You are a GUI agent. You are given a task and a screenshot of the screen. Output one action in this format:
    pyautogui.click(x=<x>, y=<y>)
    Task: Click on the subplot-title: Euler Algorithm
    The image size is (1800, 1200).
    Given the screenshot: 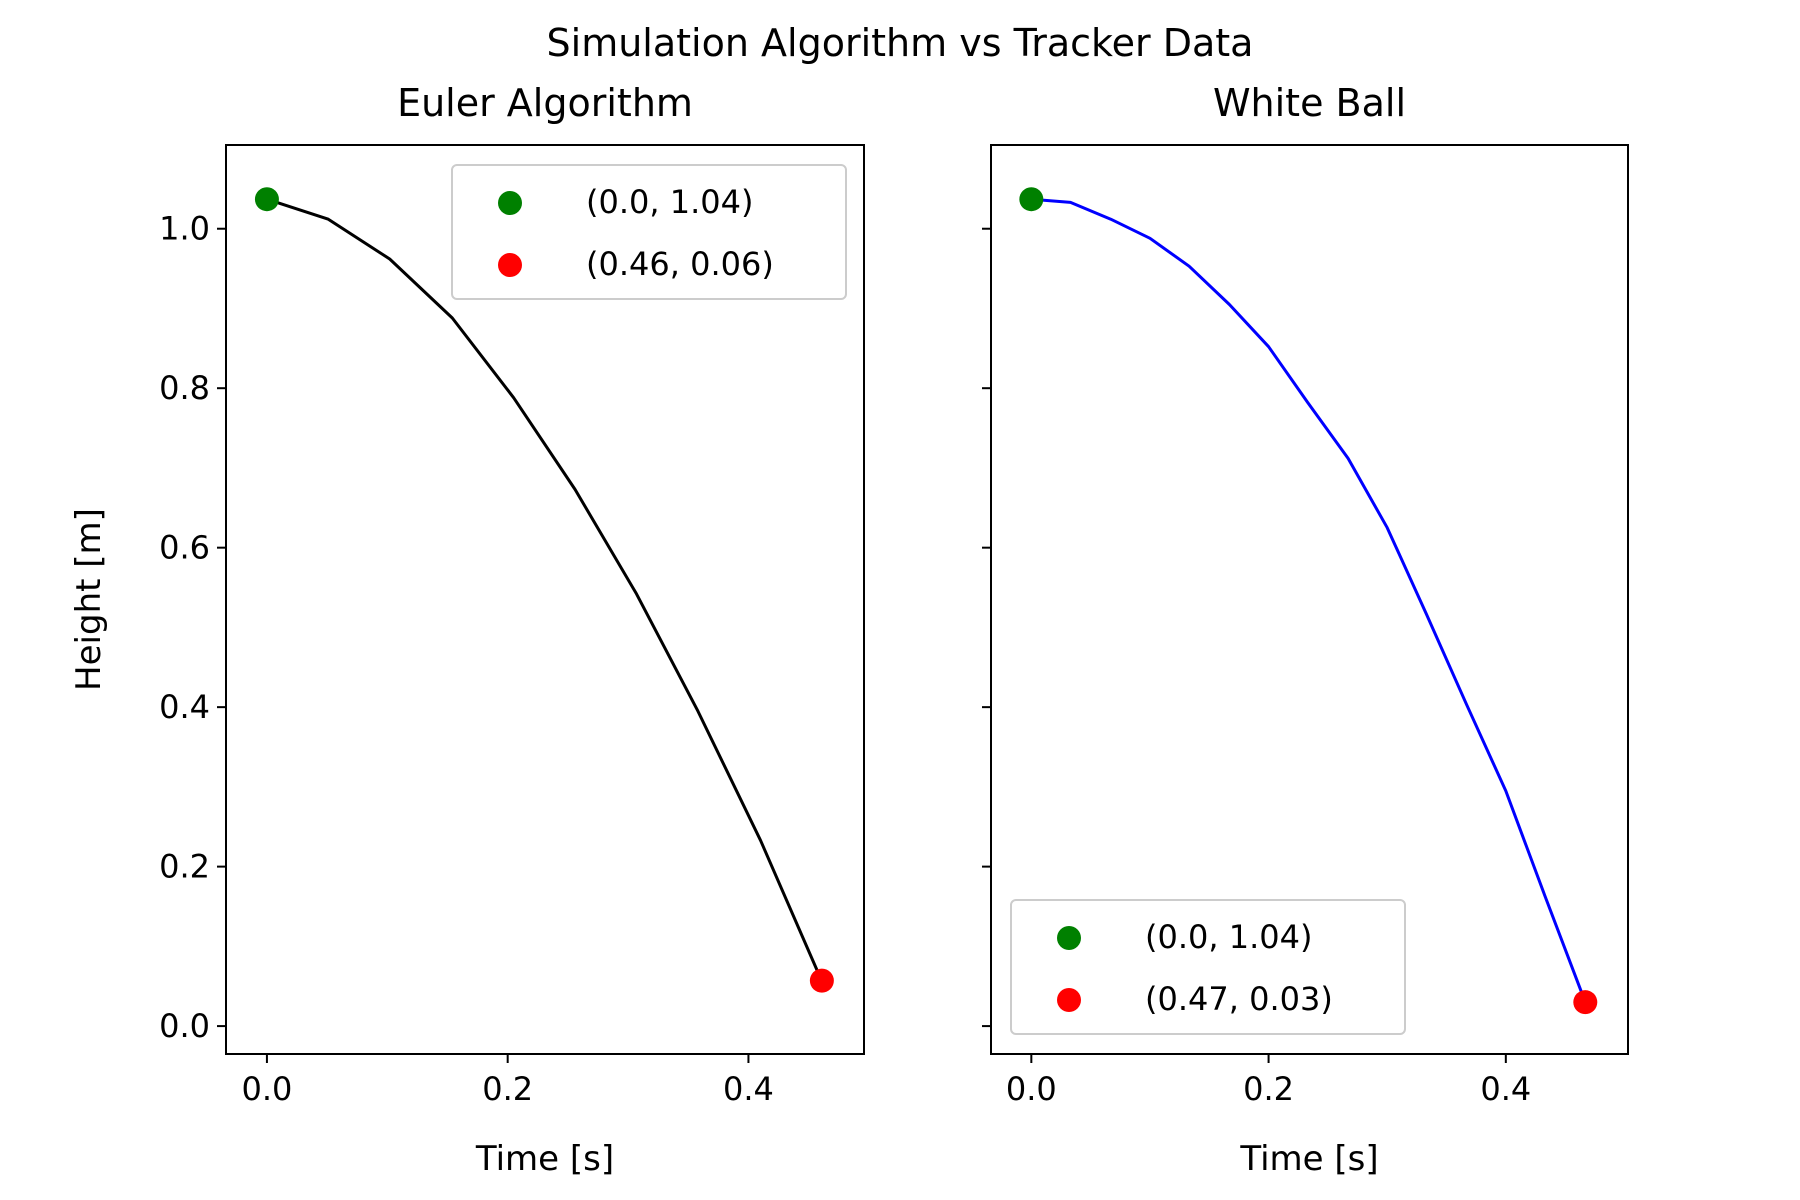 What is the action you would take?
    pyautogui.click(x=545, y=103)
    